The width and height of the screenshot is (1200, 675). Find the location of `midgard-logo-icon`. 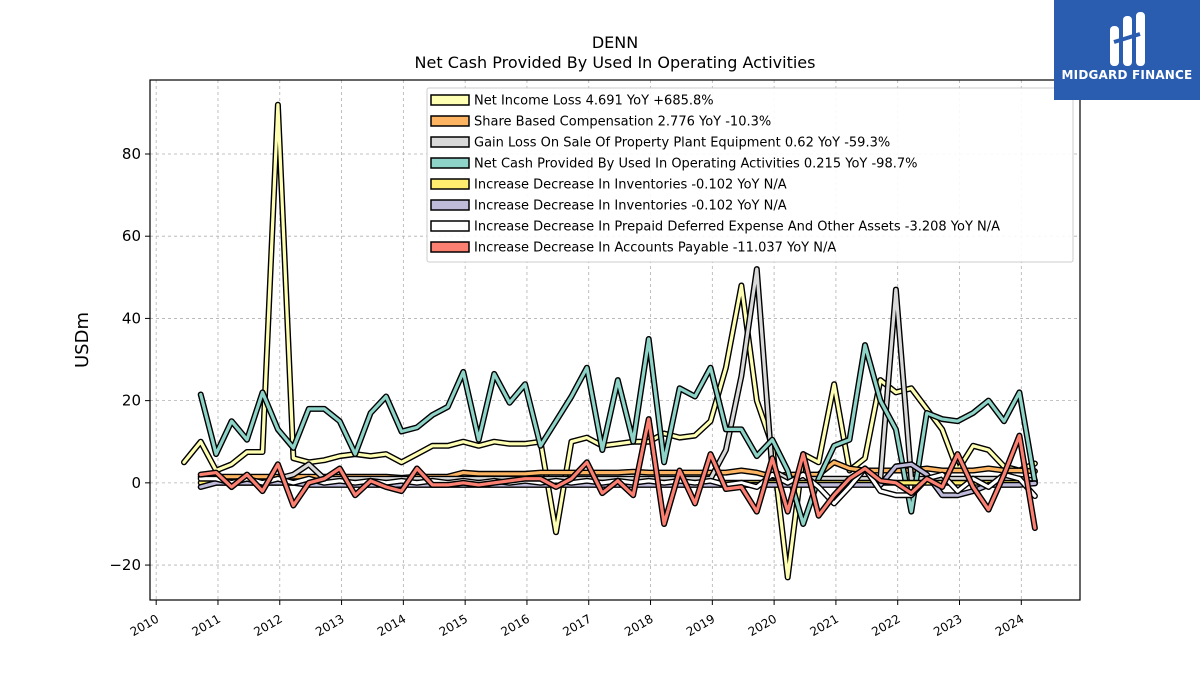

midgard-logo-icon is located at coordinates (1127, 39).